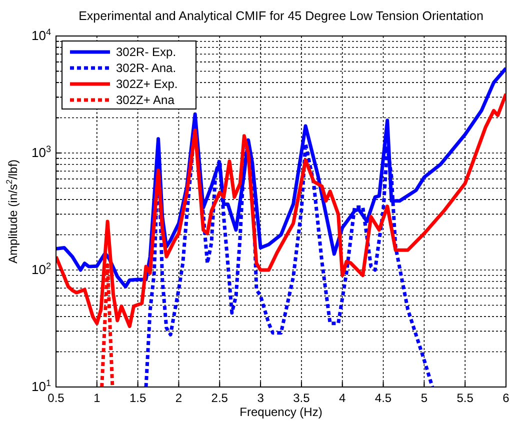 The height and width of the screenshot is (428, 510). Describe the element at coordinates (383, 398) in the screenshot. I see `x-tick-label: 4.5` at that location.